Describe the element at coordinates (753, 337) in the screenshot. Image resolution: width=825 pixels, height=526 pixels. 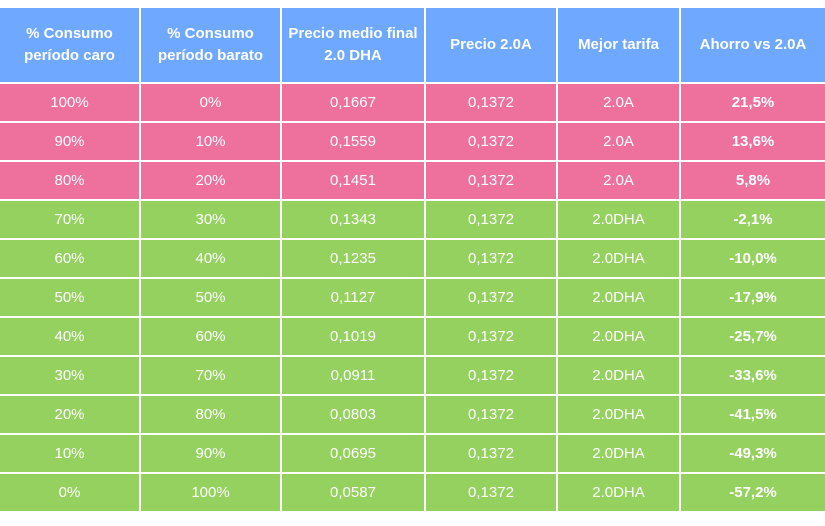
I see `cell-ahorro: -25,7%` at that location.